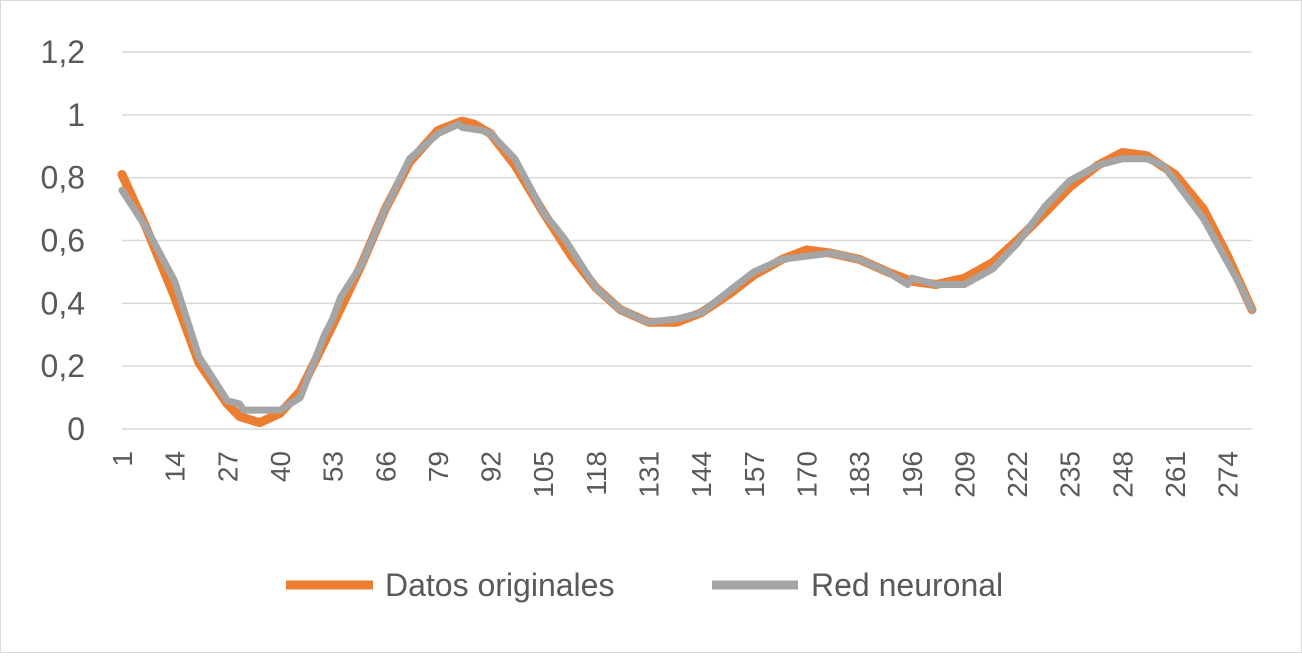  Describe the element at coordinates (63, 178) in the screenshot. I see `y-tick-label: 0,8` at that location.